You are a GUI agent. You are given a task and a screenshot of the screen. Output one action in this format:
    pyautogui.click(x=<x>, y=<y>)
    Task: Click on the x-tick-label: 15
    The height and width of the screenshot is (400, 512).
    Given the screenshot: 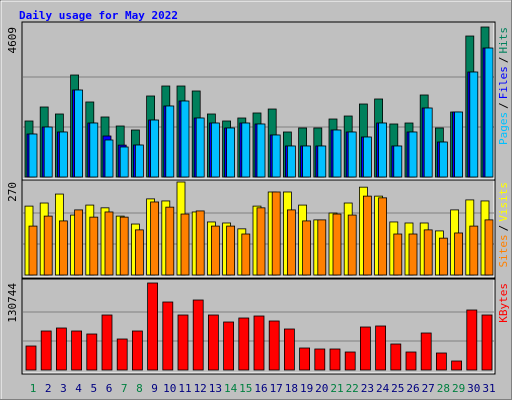 What is the action you would take?
    pyautogui.click(x=245, y=388)
    